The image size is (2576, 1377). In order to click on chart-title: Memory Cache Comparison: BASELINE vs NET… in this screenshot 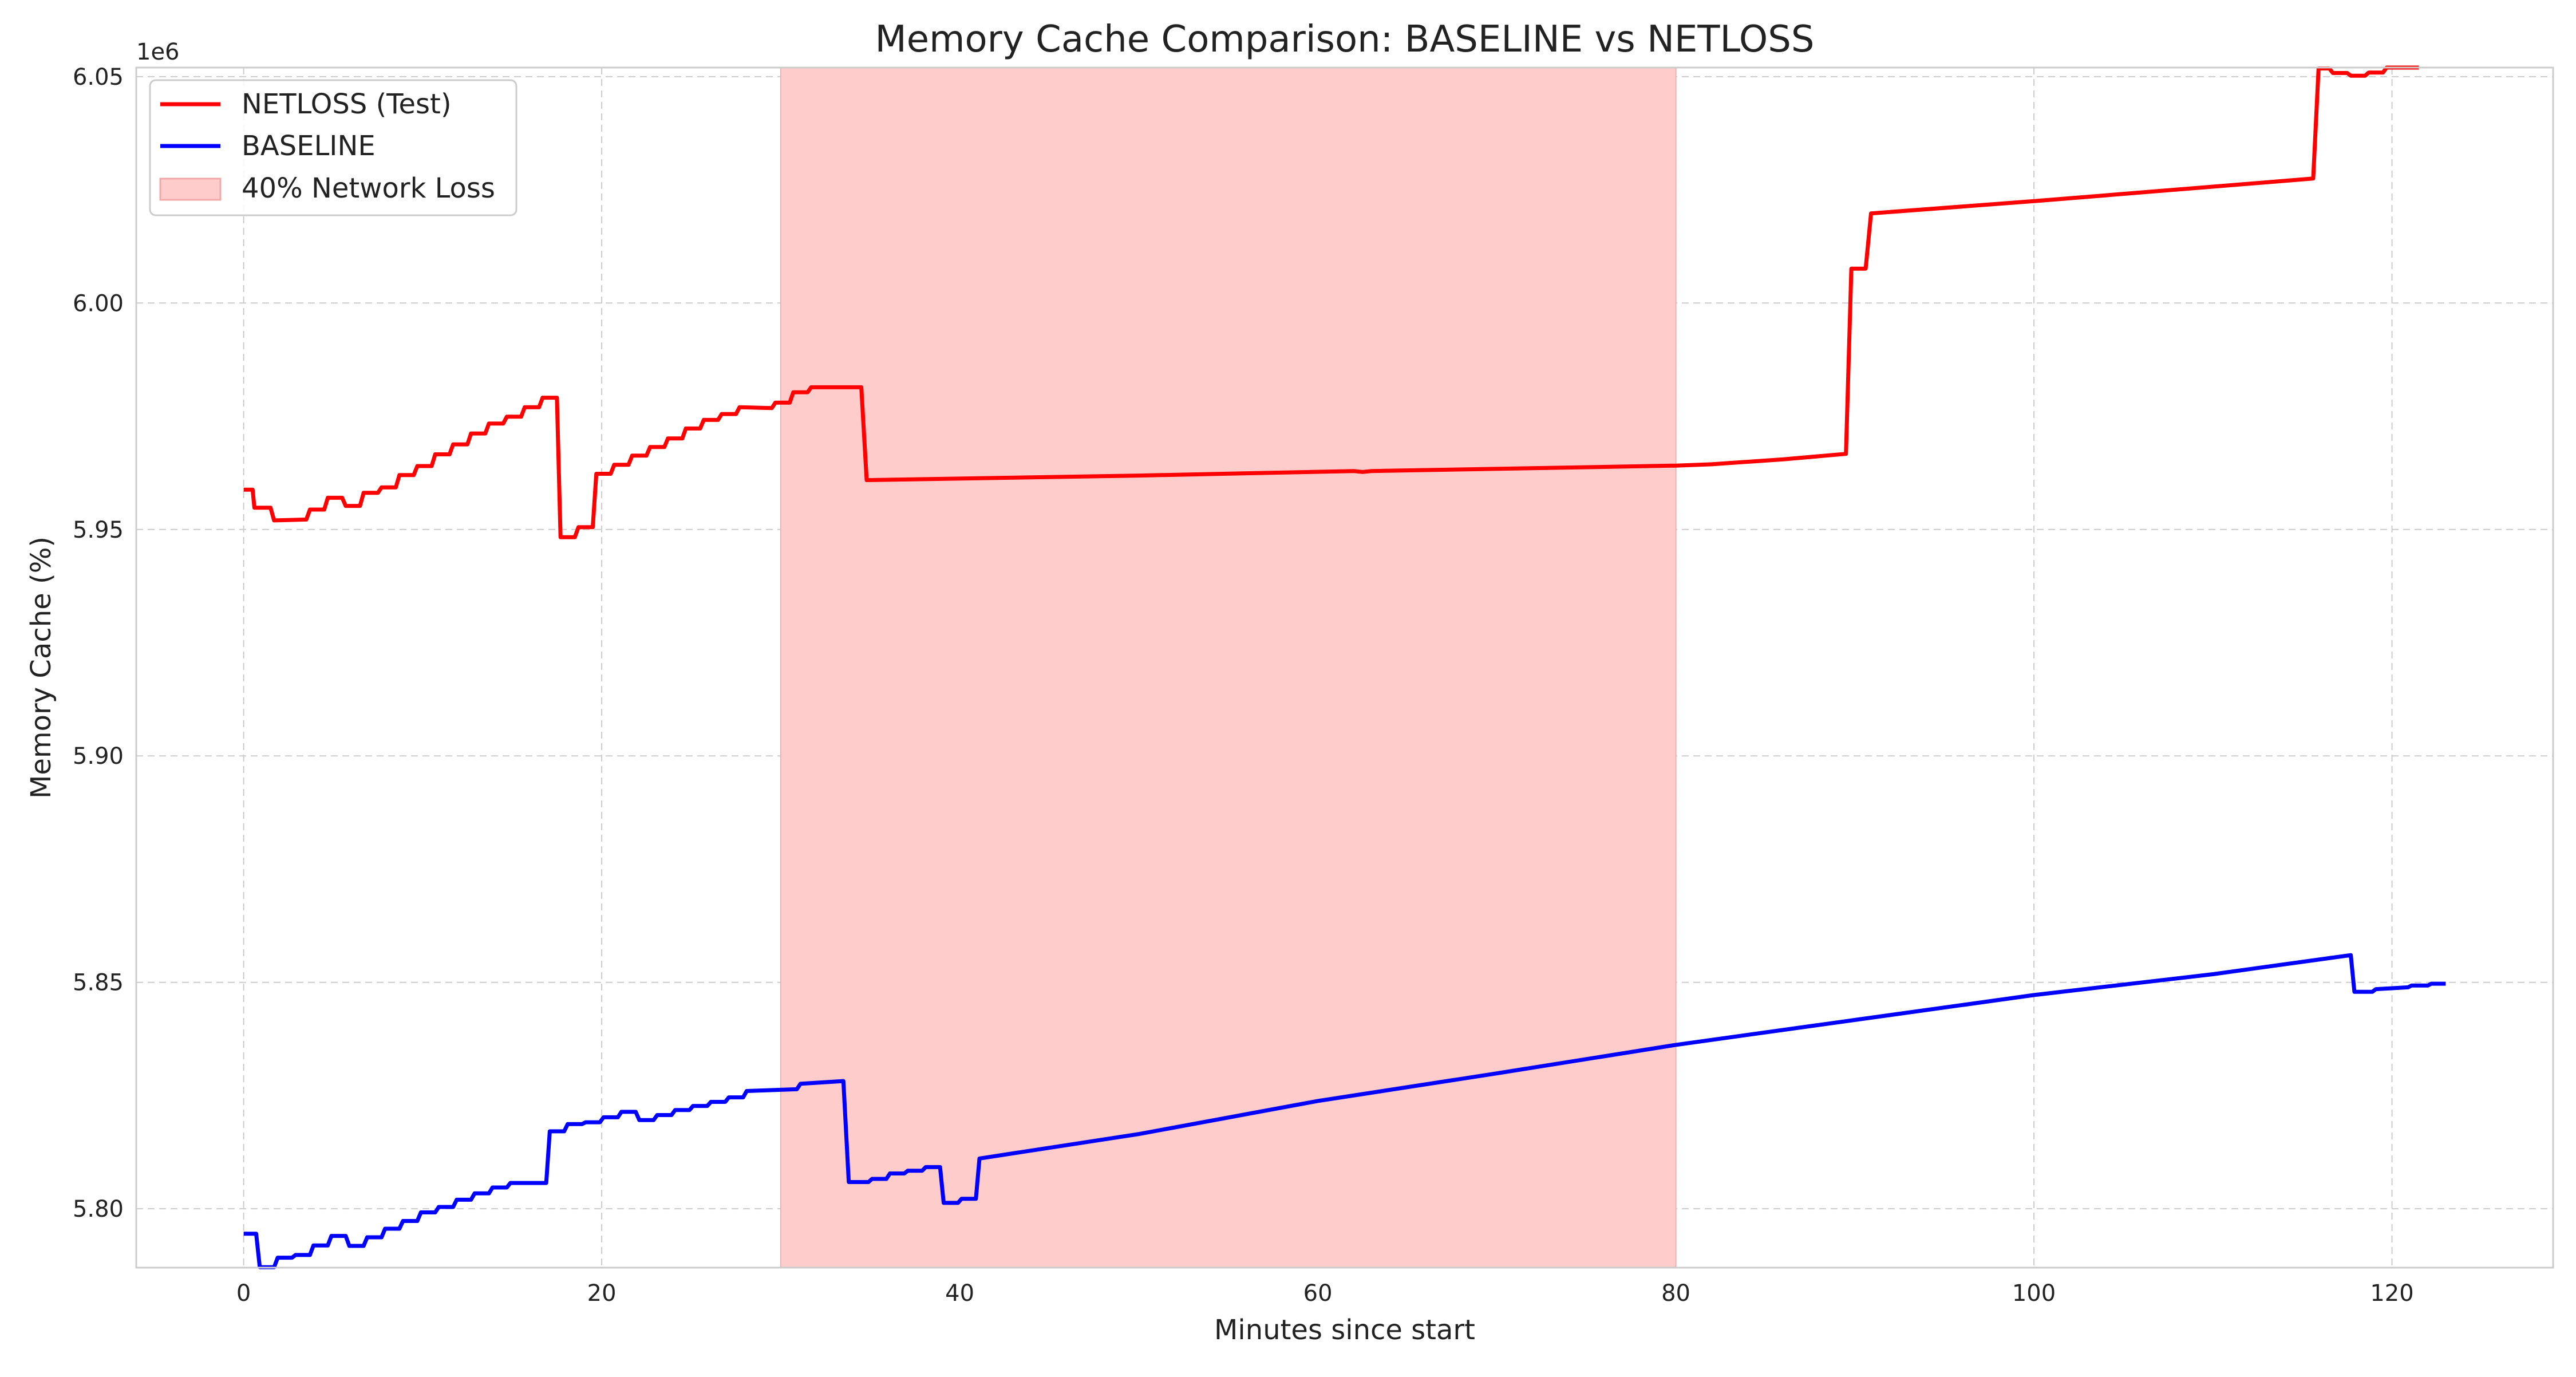, I will do `click(1345, 39)`.